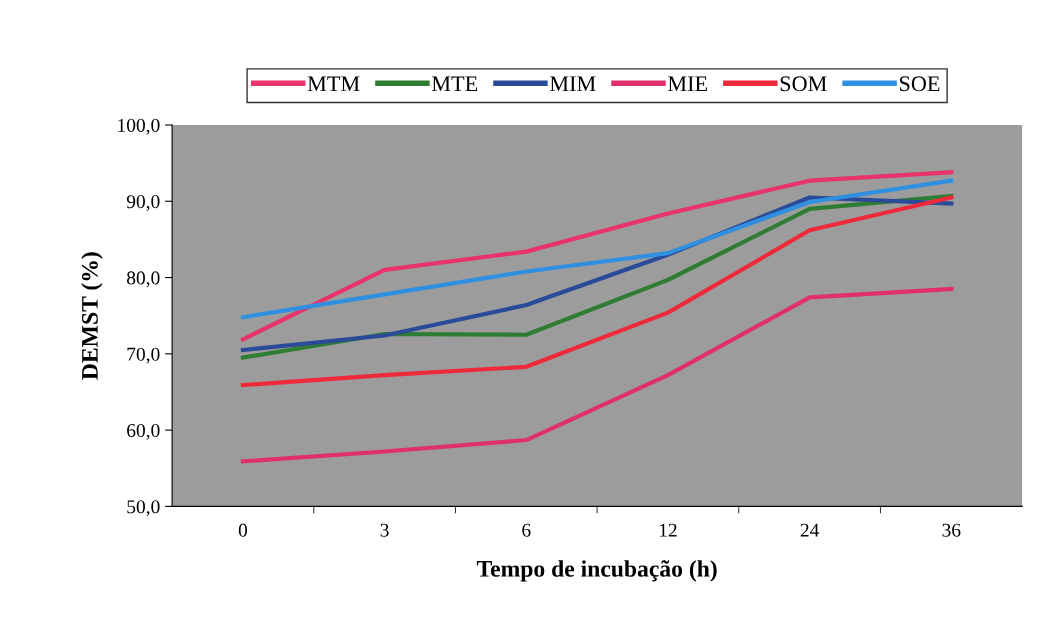  Describe the element at coordinates (143, 431) in the screenshot. I see `y-tick-label: 60,0` at that location.